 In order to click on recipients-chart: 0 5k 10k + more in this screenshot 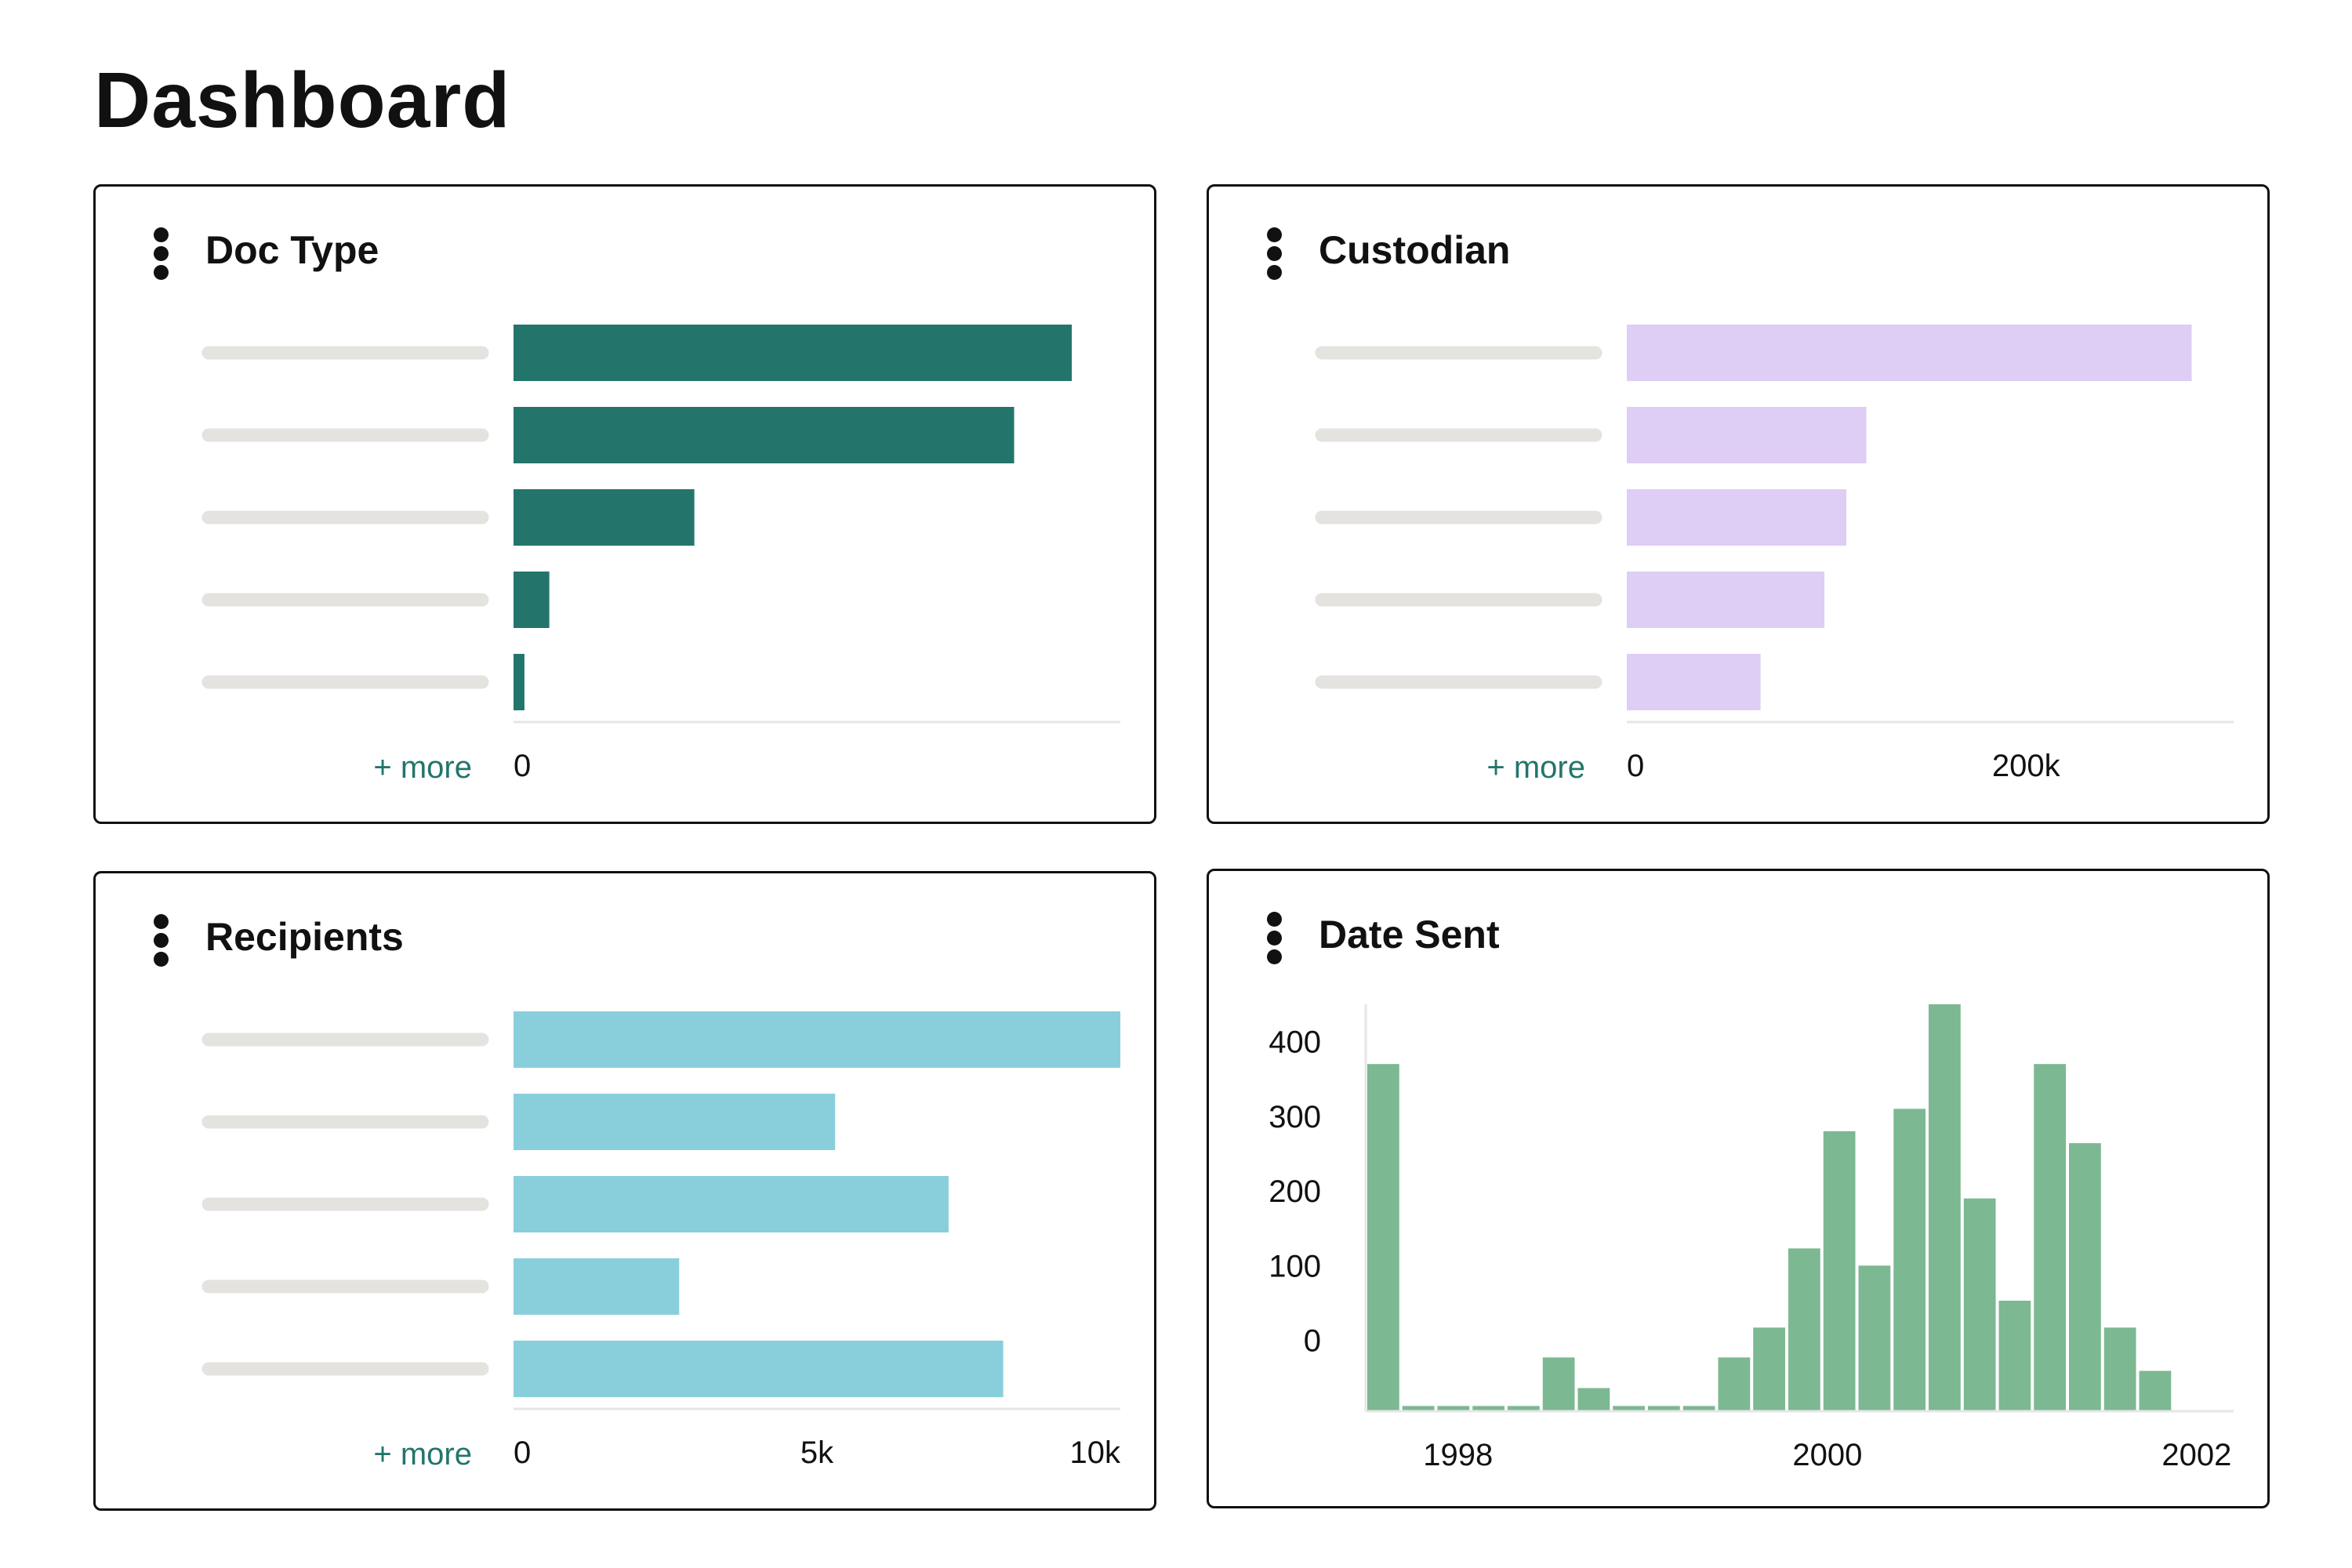, I will do `click(661, 1241)`.